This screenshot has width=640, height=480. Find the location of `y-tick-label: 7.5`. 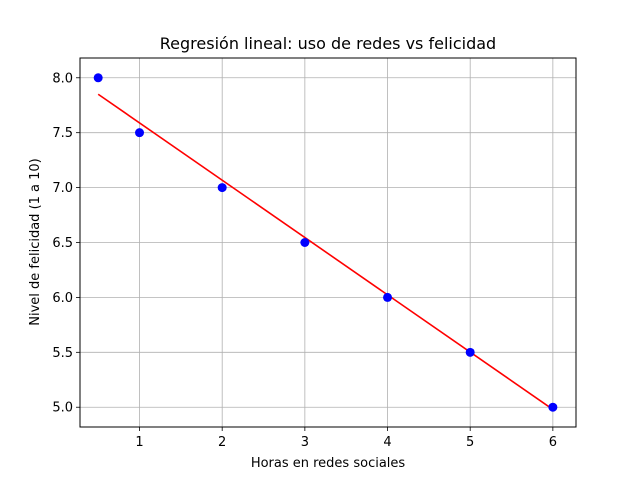

y-tick-label: 7.5 is located at coordinates (62, 133).